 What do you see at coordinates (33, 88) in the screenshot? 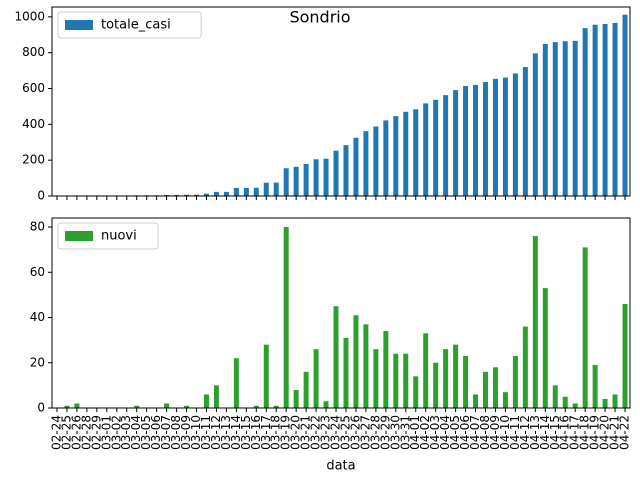
I see `y-tick-label: 600` at bounding box center [33, 88].